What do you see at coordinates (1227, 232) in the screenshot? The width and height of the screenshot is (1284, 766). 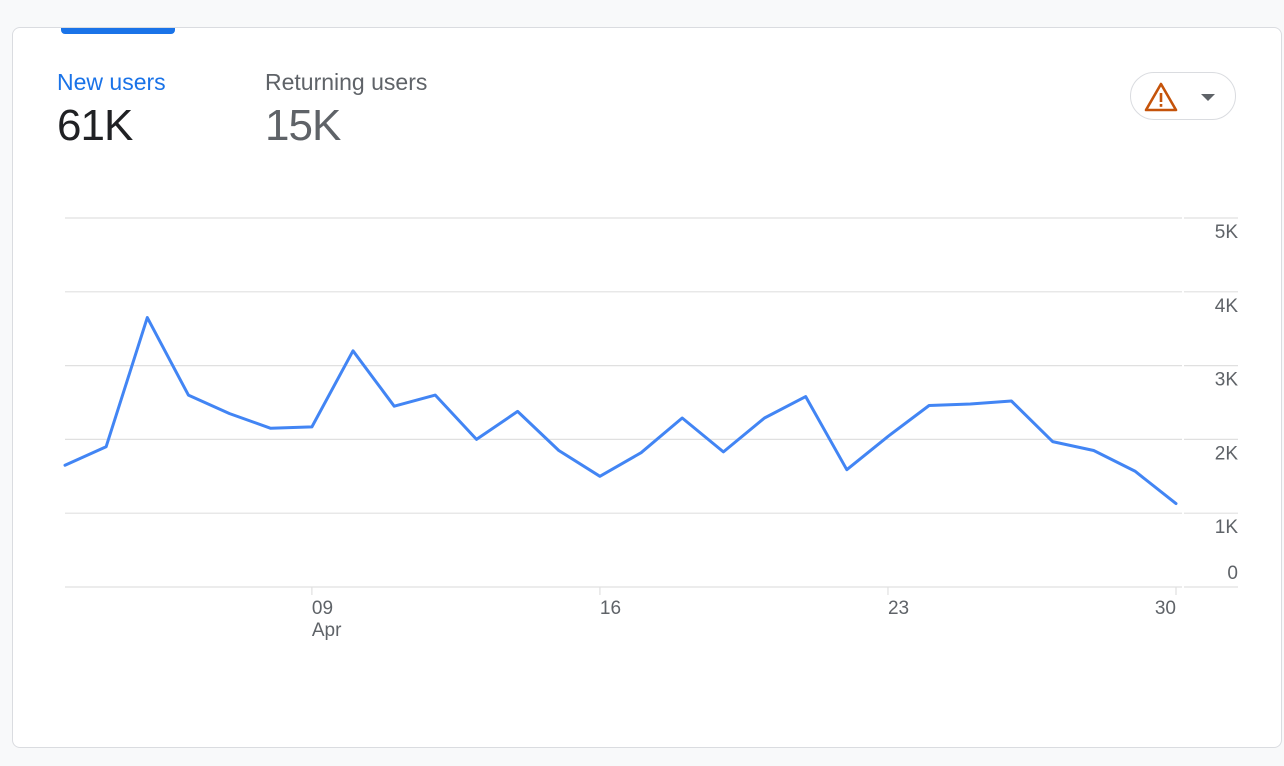 I see `y-tick-label: 5K` at bounding box center [1227, 232].